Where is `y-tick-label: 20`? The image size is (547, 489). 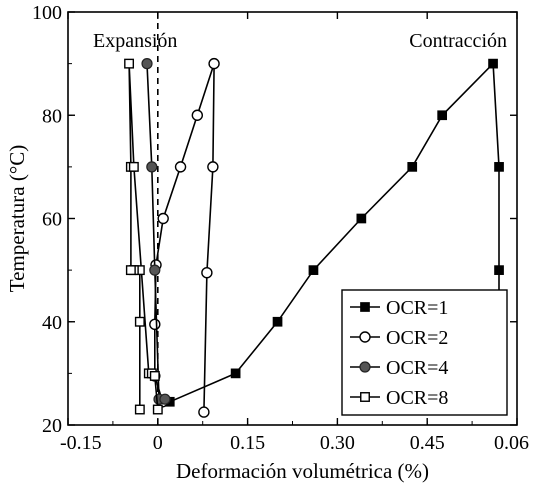
y-tick-label: 20 is located at coordinates (52, 426).